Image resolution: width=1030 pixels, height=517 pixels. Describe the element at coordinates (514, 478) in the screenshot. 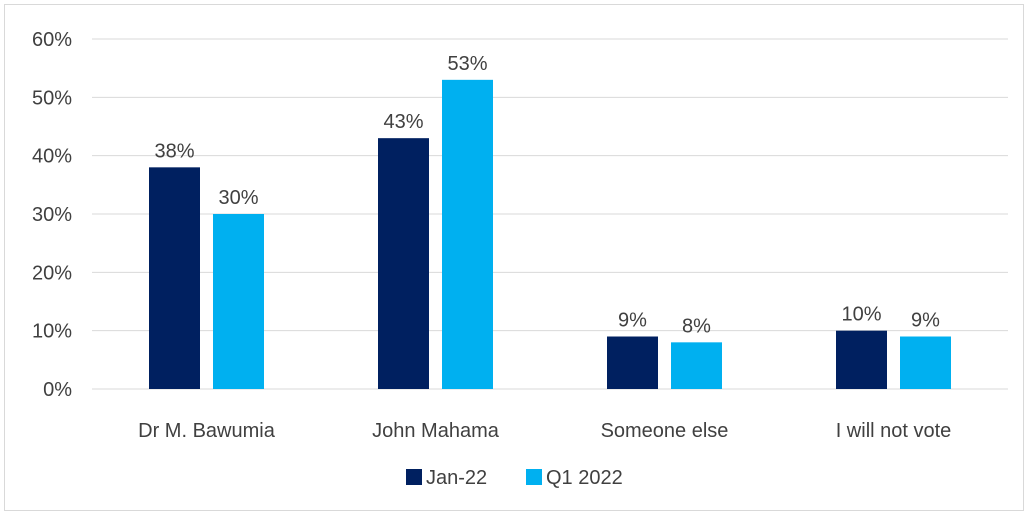

I see `legend: Jan-22 Q1 2022` at that location.